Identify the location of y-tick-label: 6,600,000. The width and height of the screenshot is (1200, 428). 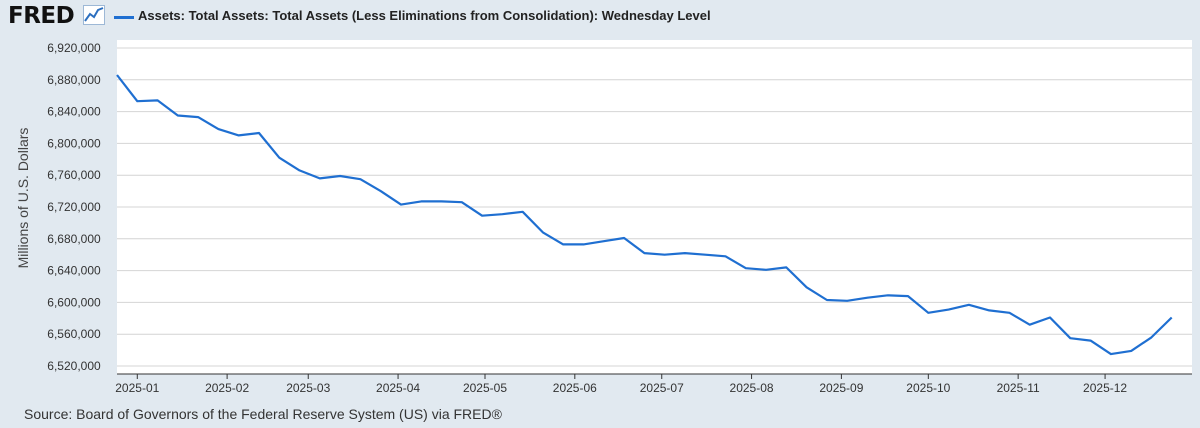
(74, 302).